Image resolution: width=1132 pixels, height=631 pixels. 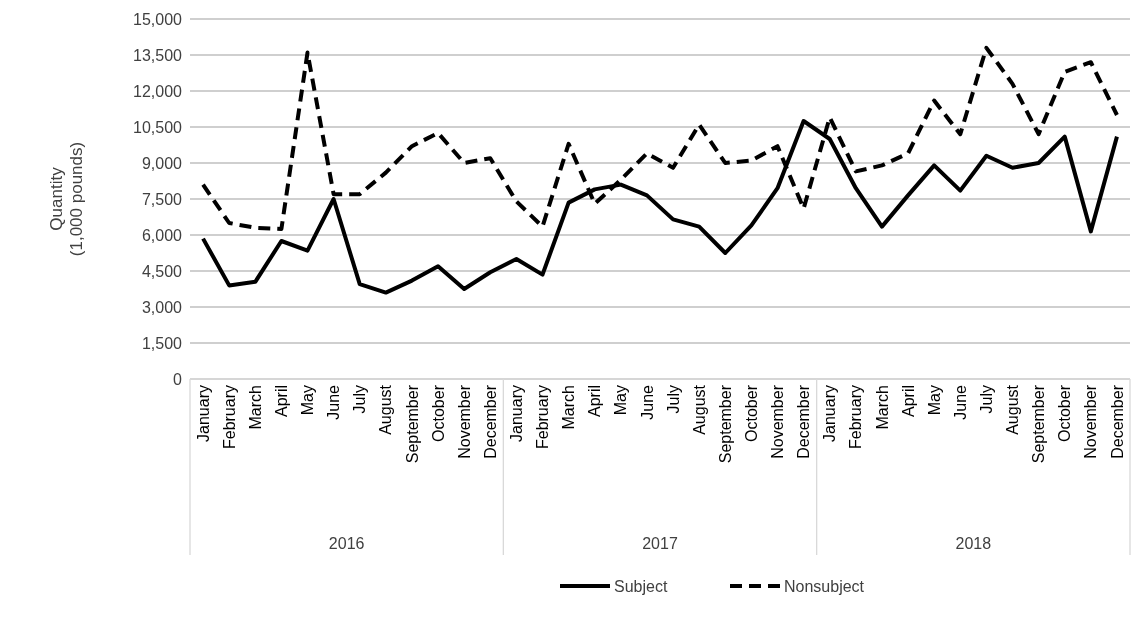 What do you see at coordinates (158, 91) in the screenshot?
I see `y-tick-label: 12,000` at bounding box center [158, 91].